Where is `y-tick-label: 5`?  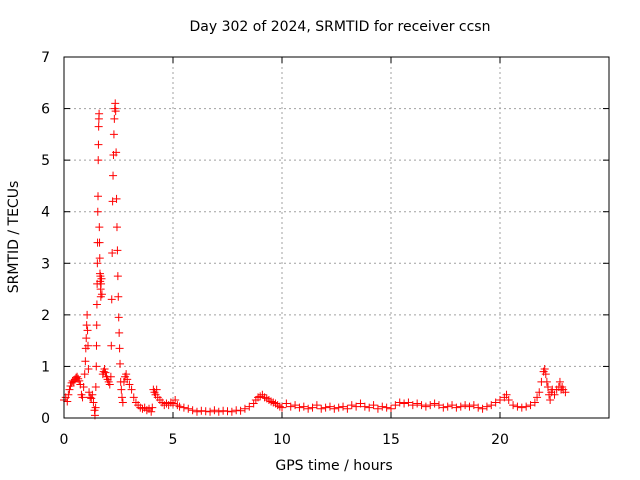
y-tick-label: 5 is located at coordinates (45, 161).